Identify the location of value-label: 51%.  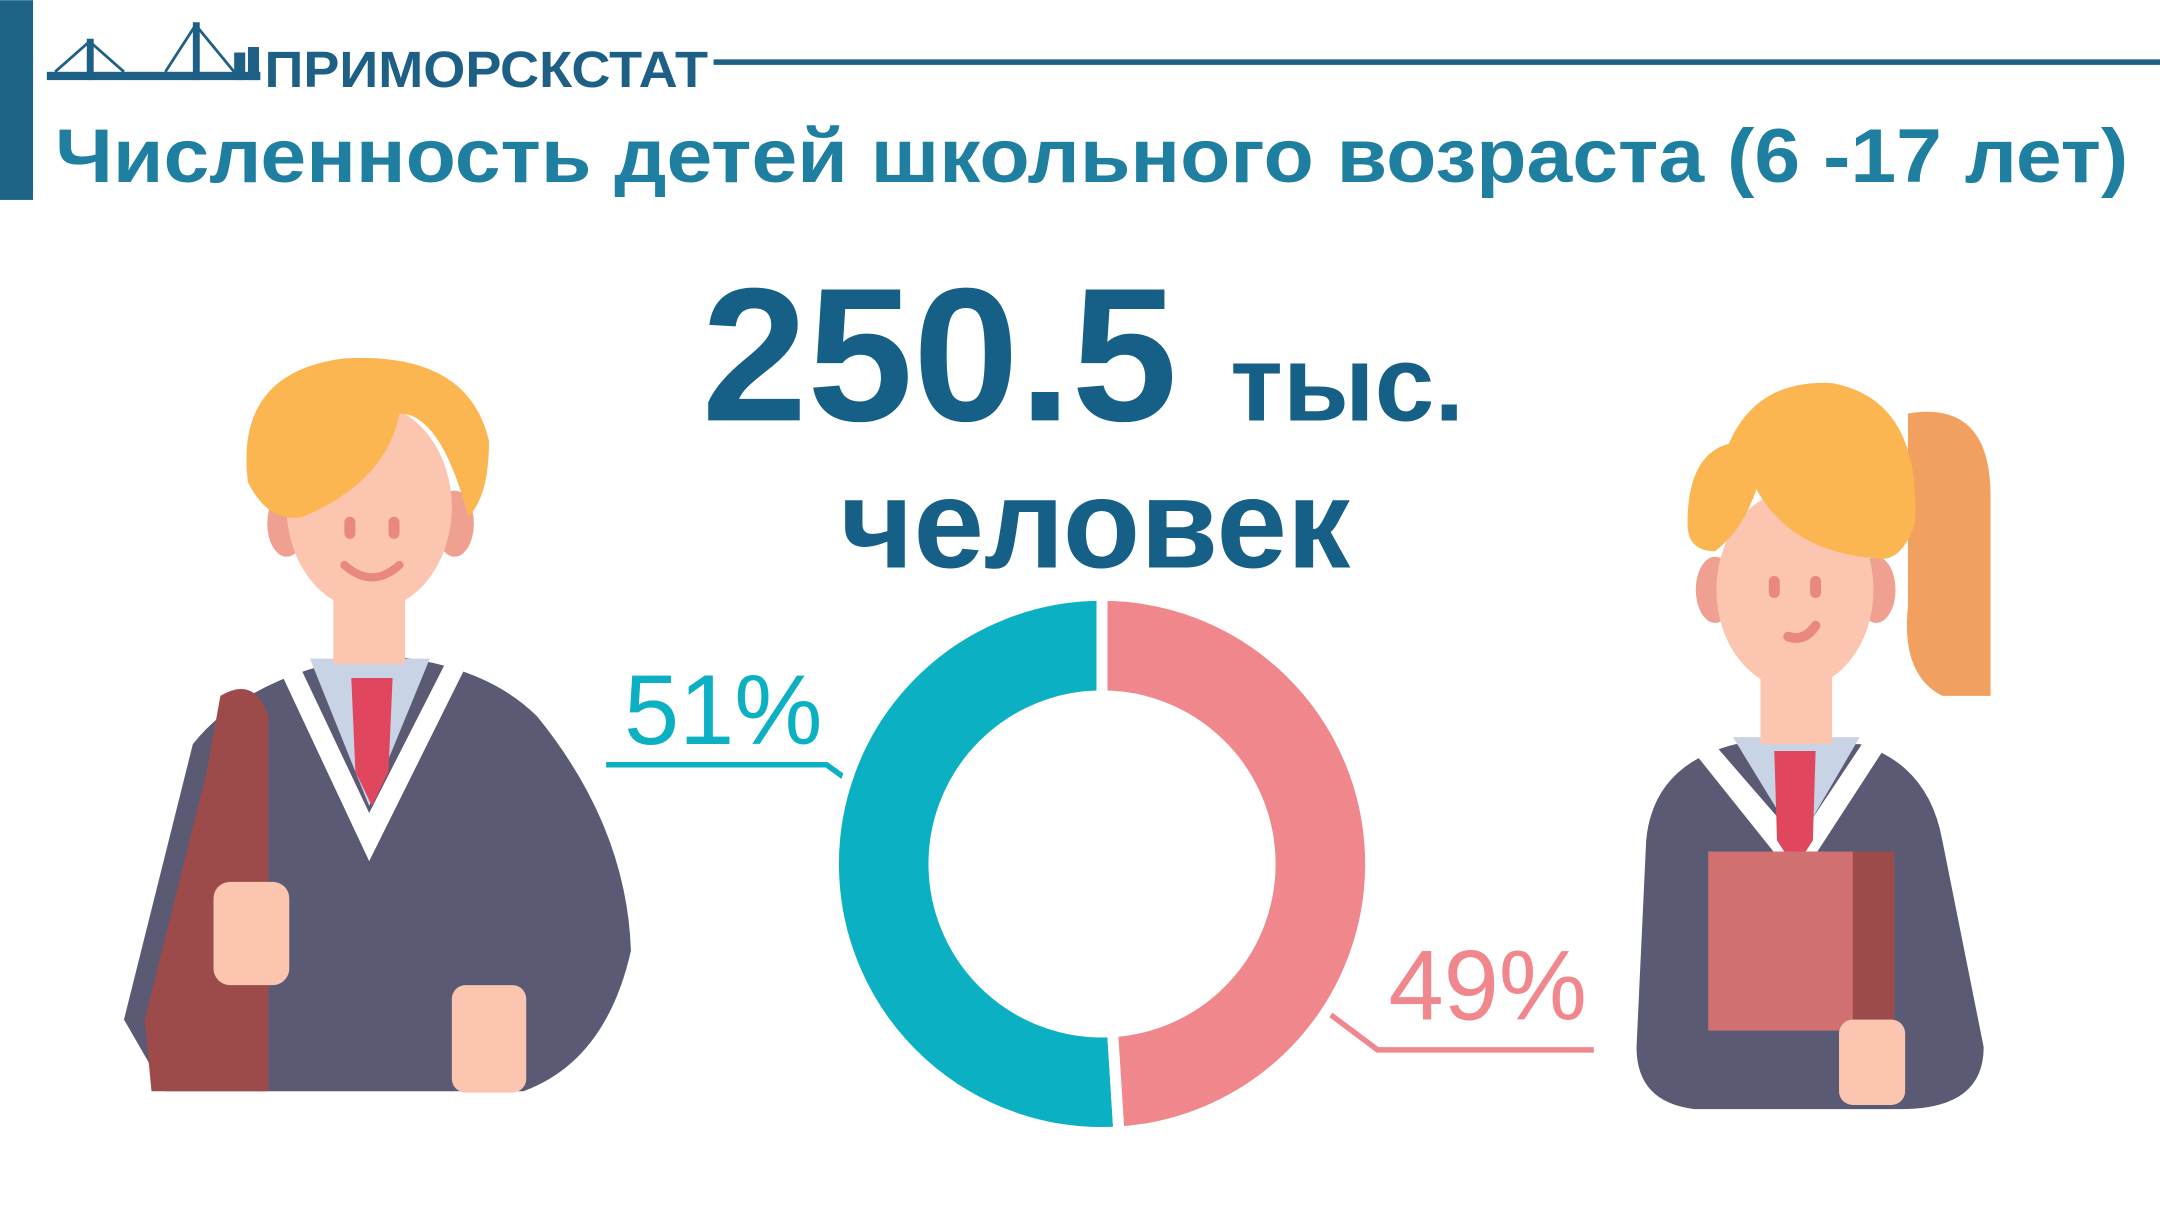
(723, 710).